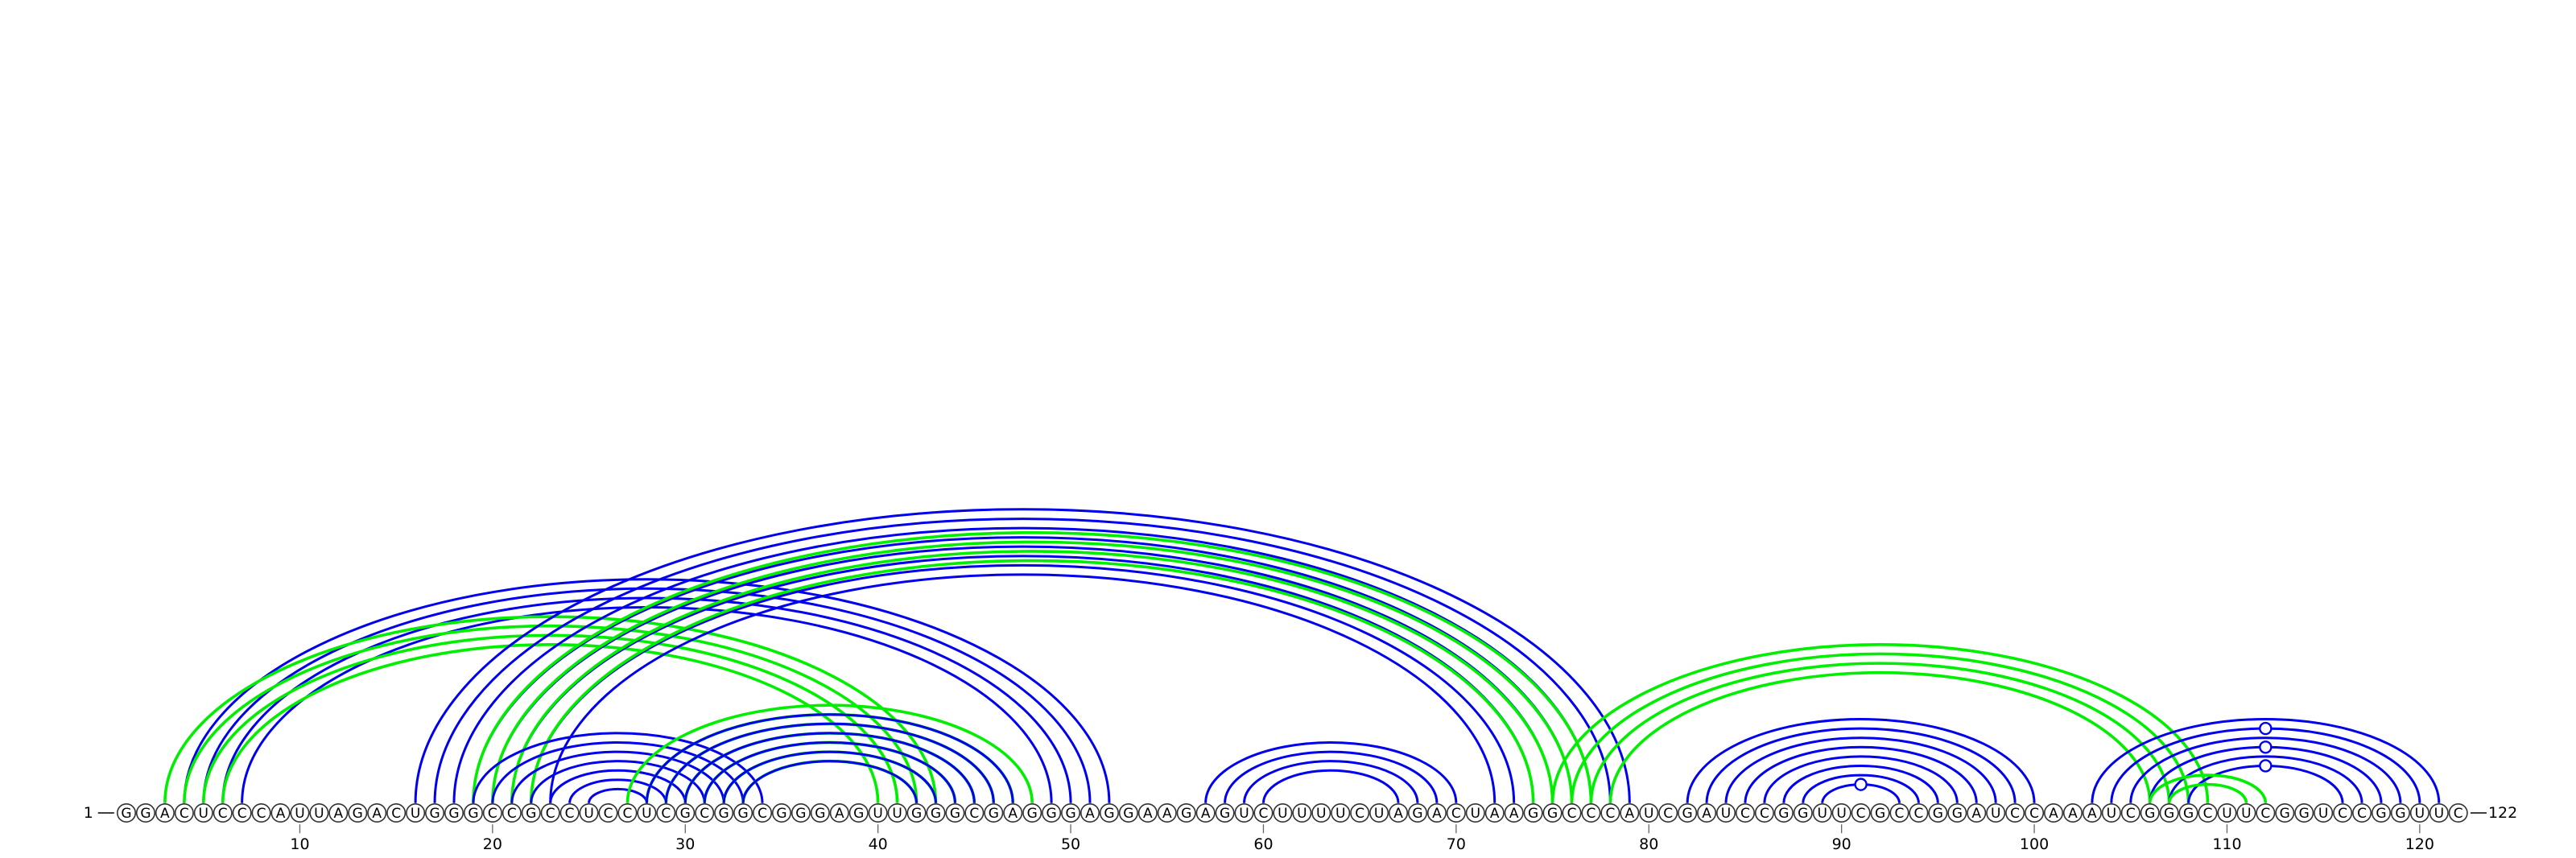 This screenshot has height=858, width=2576. I want to click on nucleotide-80: U, so click(1649, 813).